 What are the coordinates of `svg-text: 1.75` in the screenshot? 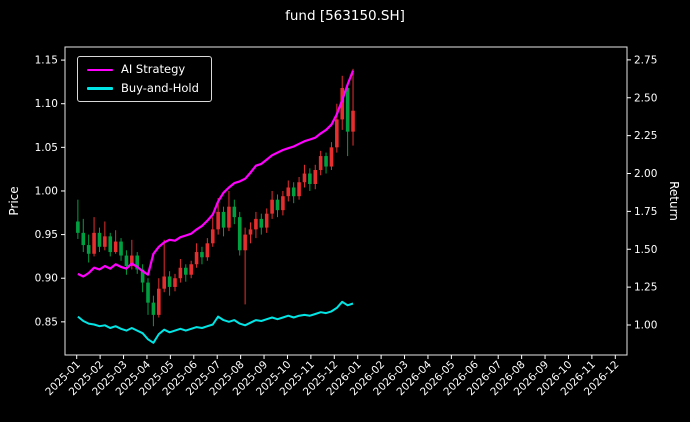 It's located at (645, 212).